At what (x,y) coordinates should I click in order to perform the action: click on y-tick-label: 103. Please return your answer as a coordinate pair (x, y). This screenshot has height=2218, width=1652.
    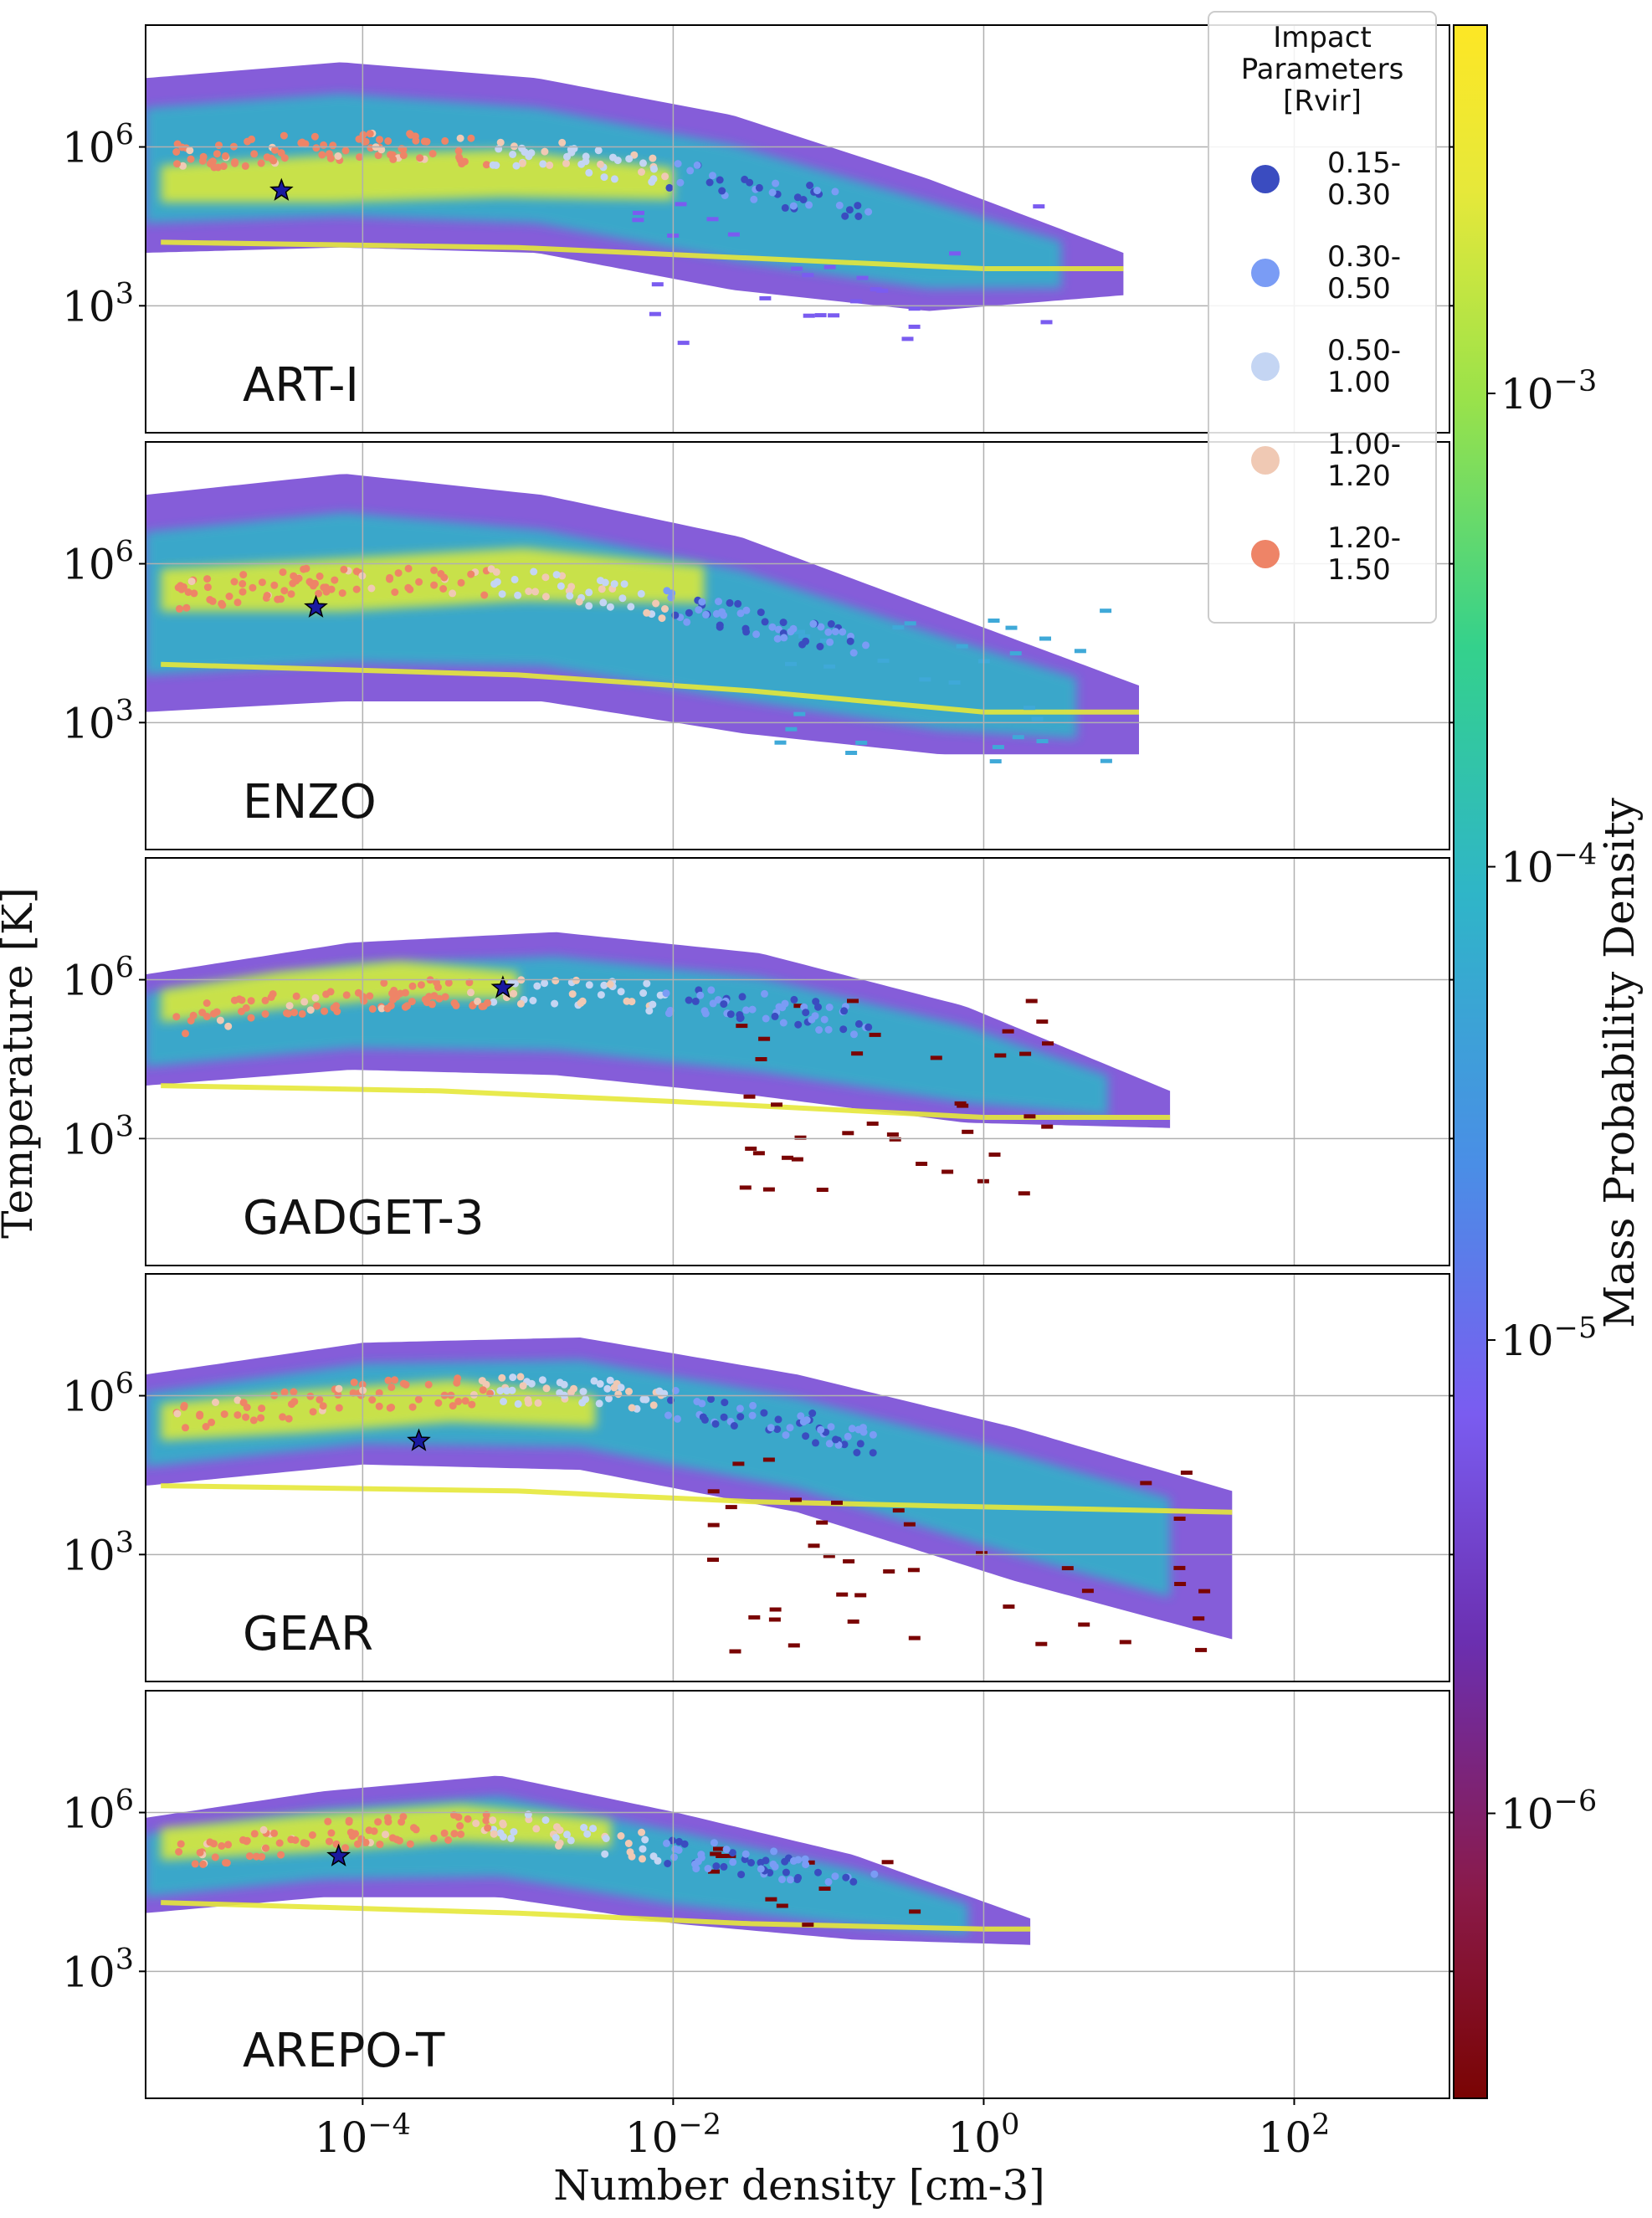
    Looking at the image, I should click on (98, 304).